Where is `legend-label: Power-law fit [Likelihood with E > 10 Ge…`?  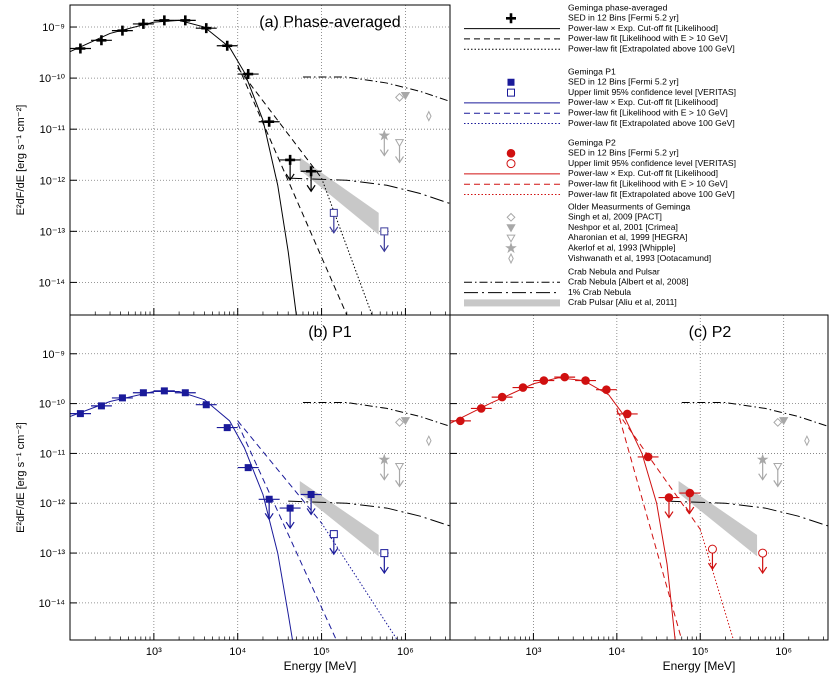
legend-label: Power-law fit [Likelihood with E > 10 Ge… is located at coordinates (648, 112).